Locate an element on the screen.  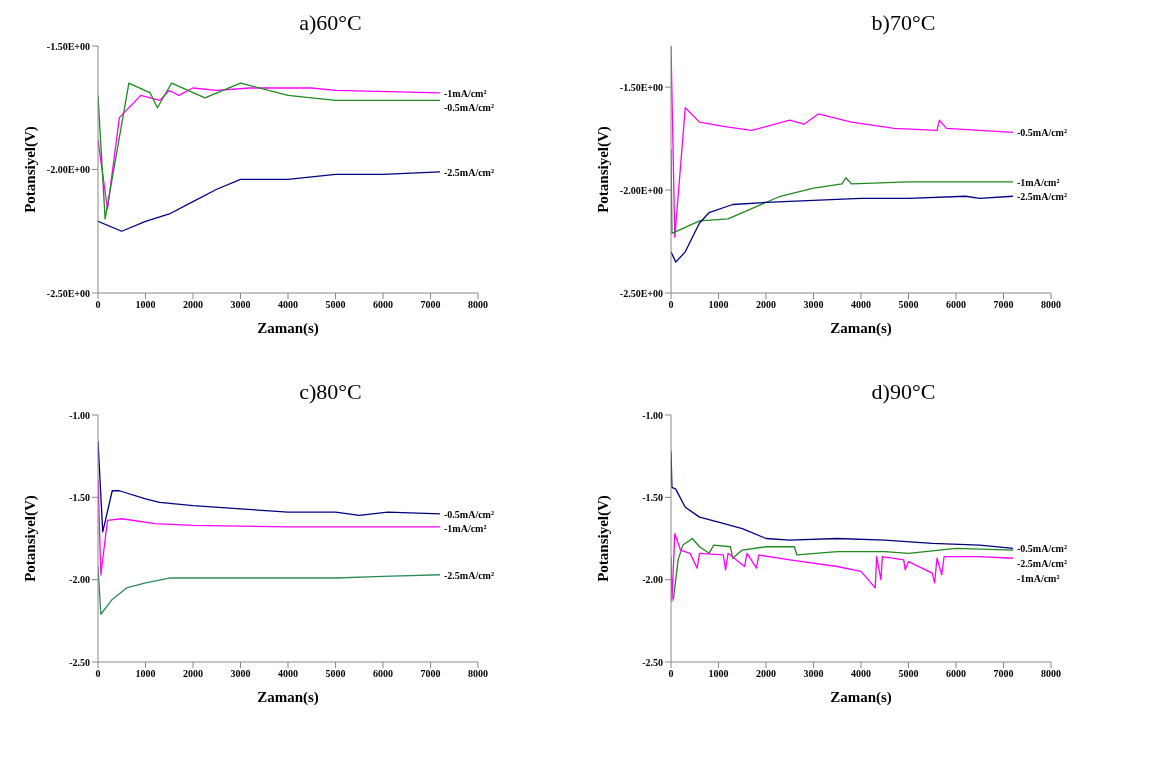
chart-title: a)60°C is located at coordinates (330, 23).